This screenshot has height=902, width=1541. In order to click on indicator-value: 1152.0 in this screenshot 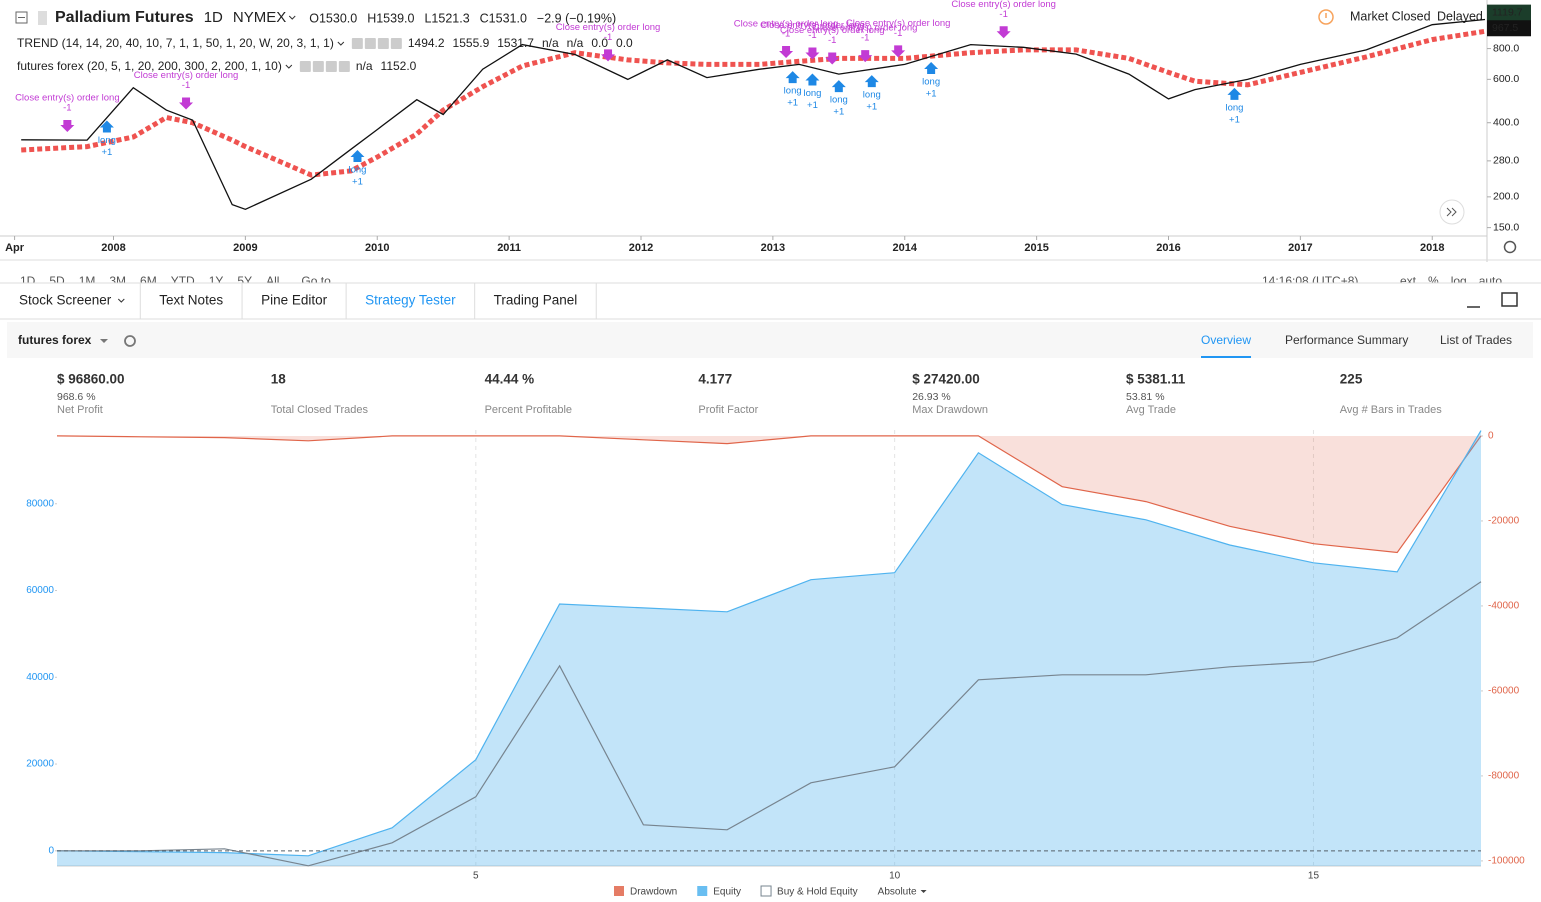, I will do `click(399, 66)`.